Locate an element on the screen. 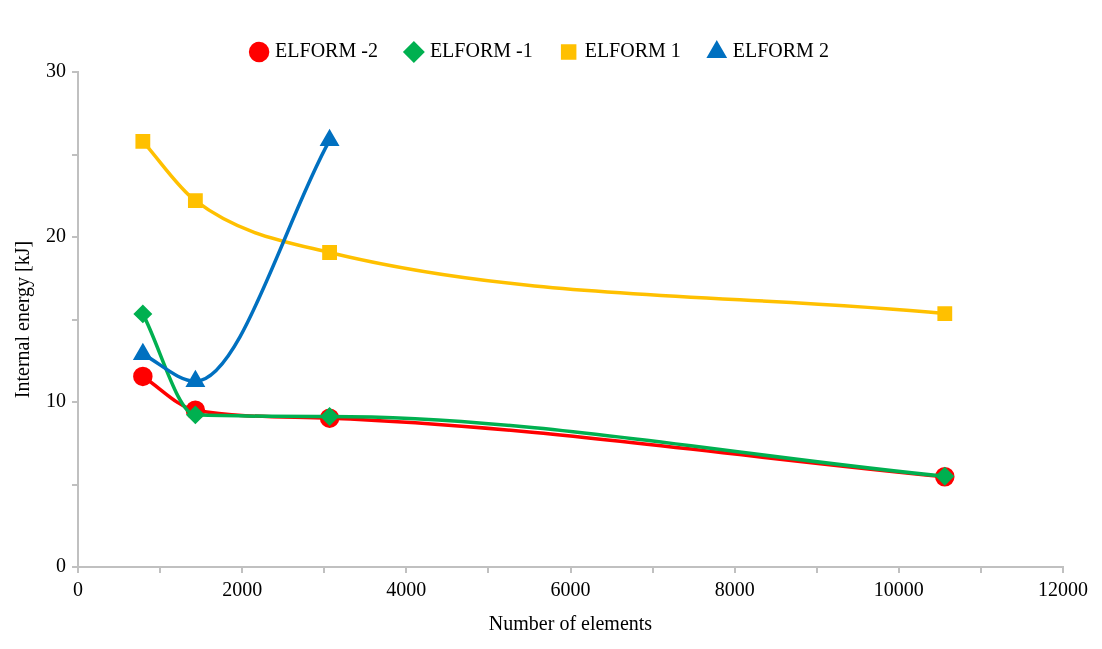  x-tick-label: 8000 is located at coordinates (734, 589).